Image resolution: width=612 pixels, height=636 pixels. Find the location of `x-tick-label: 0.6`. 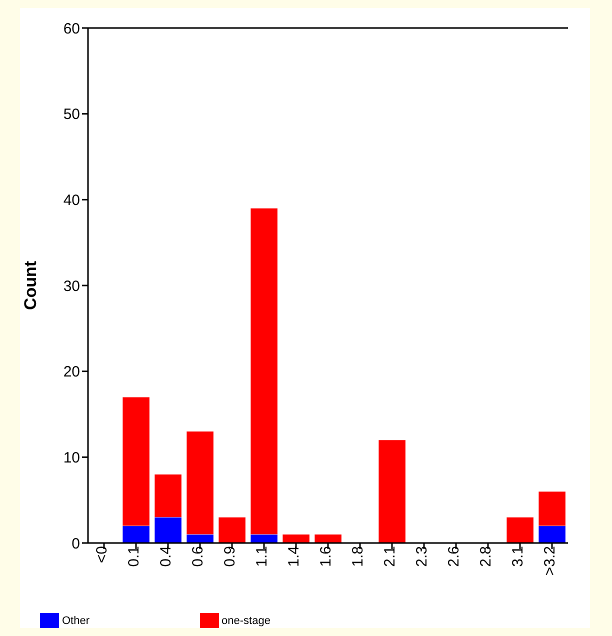

x-tick-label: 0.6 is located at coordinates (198, 556).